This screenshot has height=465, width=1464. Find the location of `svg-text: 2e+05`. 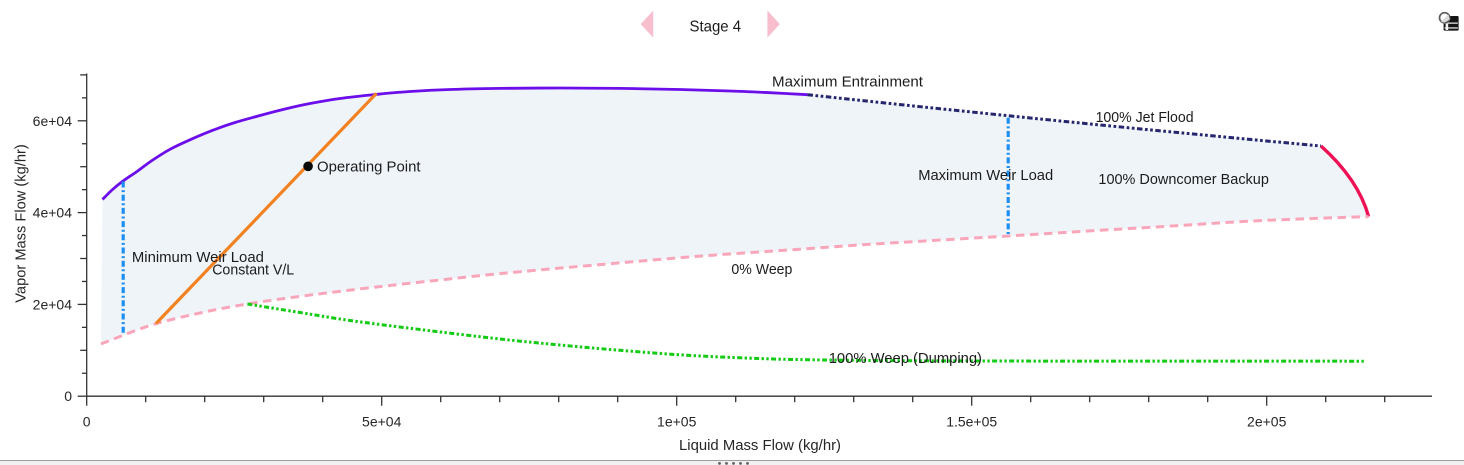

svg-text: 2e+05 is located at coordinates (1267, 421).